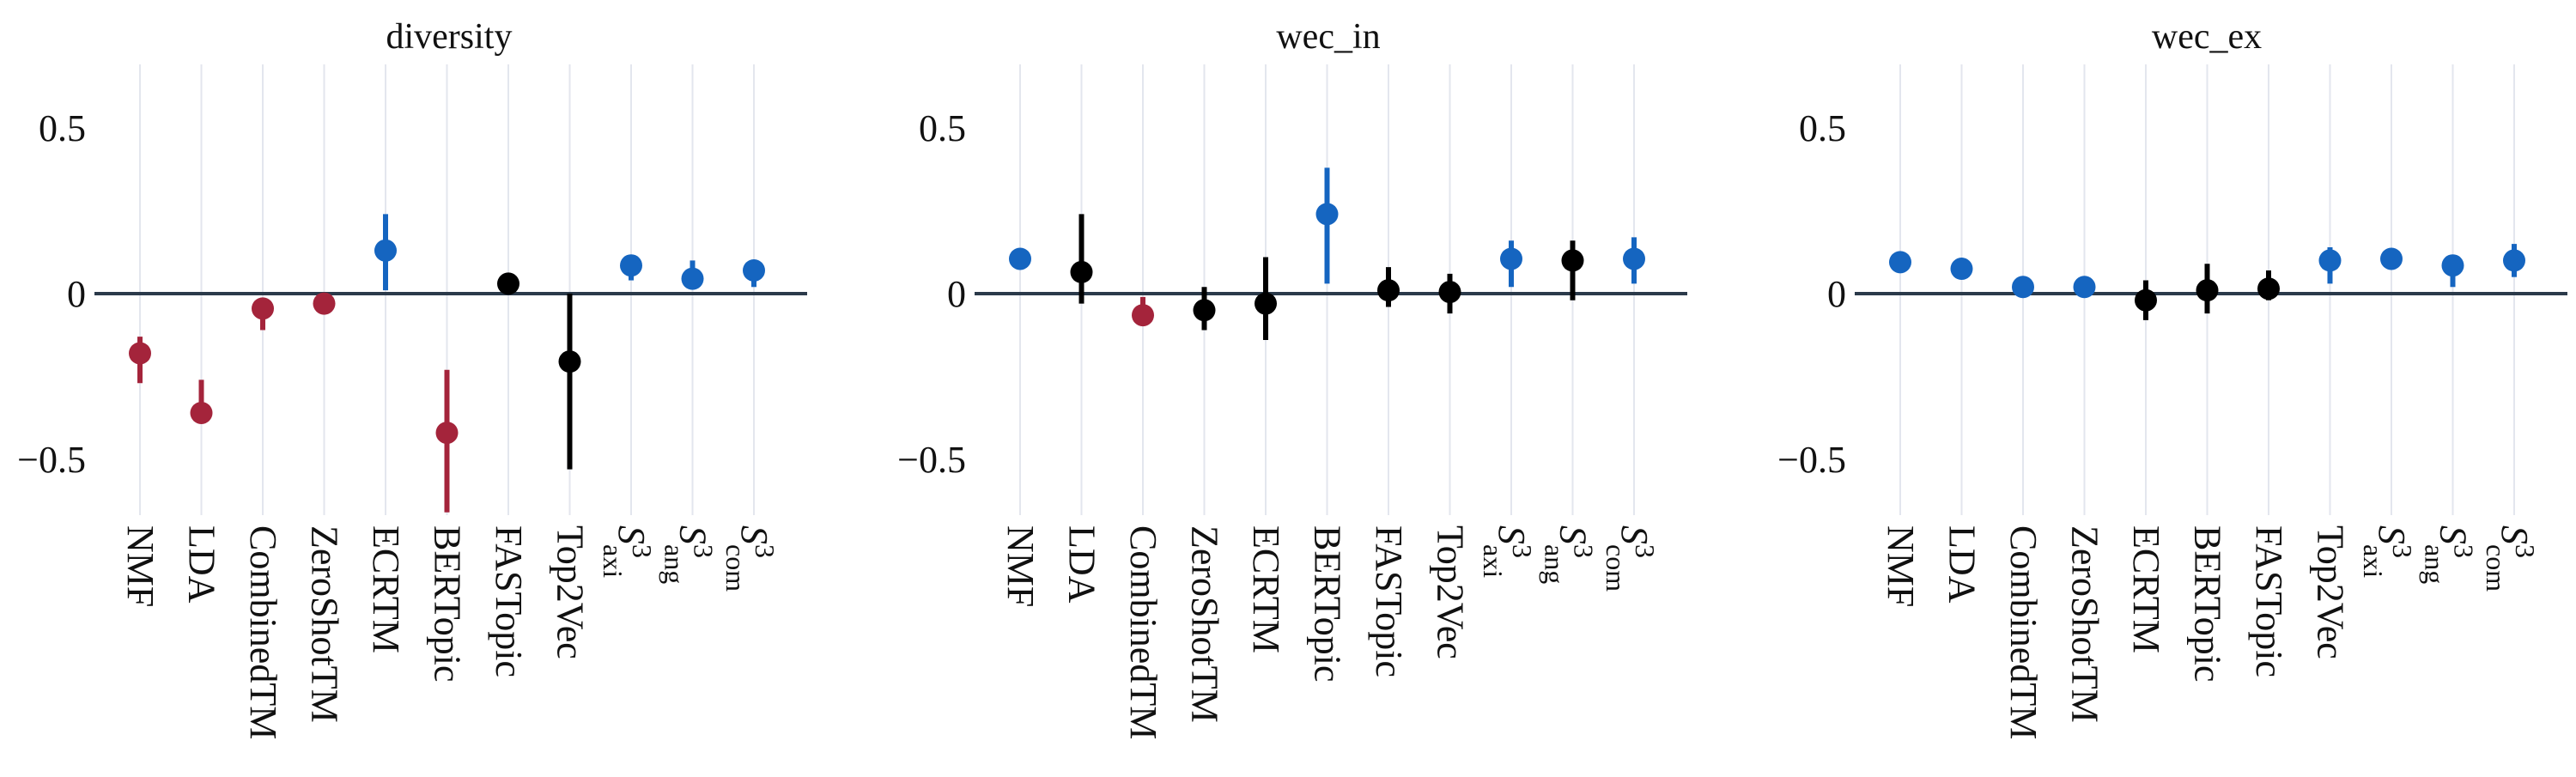 Image resolution: width=2576 pixels, height=777 pixels. What do you see at coordinates (450, 37) in the screenshot?
I see `chart-title: diversity` at bounding box center [450, 37].